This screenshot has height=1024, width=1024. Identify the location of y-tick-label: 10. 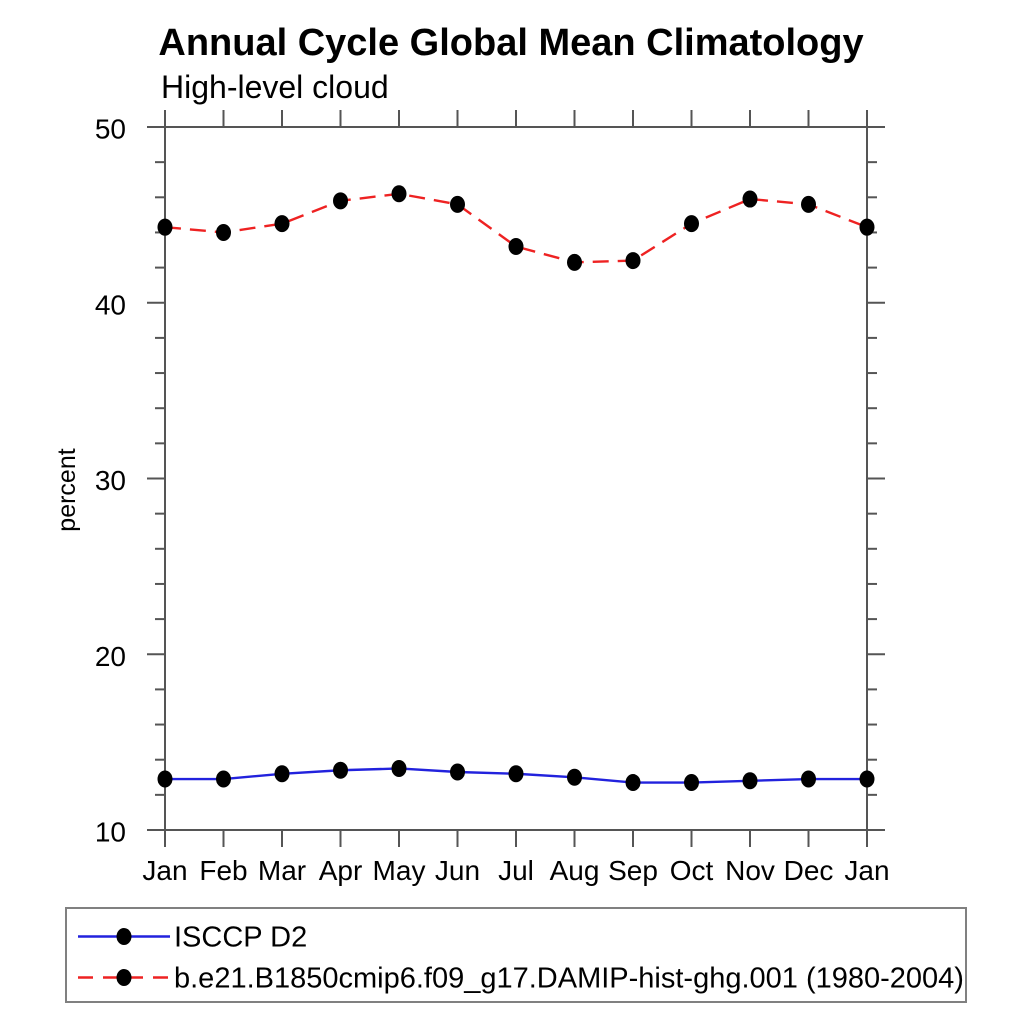
(110, 832).